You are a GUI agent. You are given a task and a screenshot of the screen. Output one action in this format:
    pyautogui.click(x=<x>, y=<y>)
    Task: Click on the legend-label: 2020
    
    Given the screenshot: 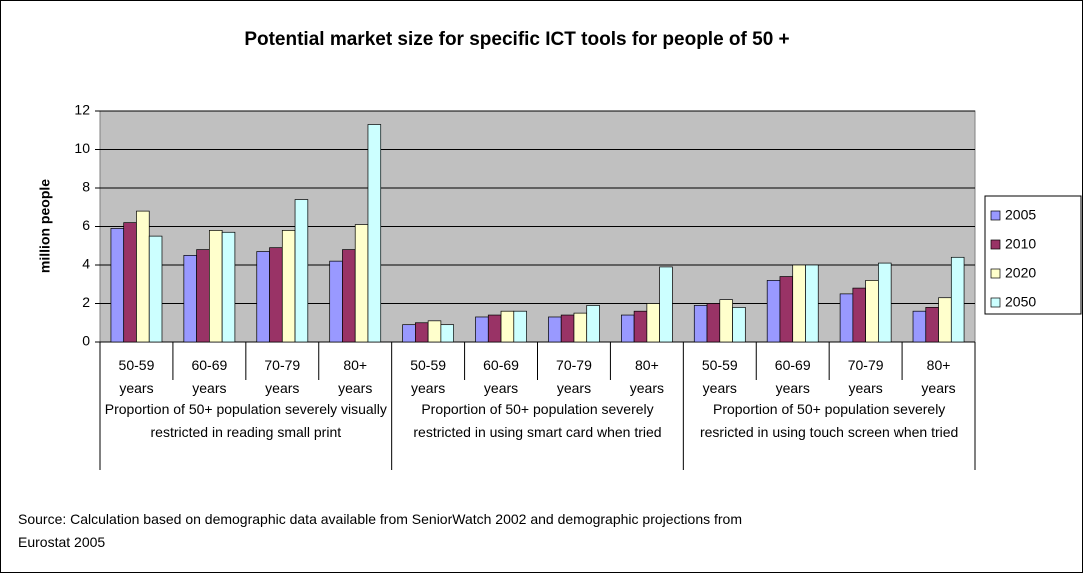 What is the action you would take?
    pyautogui.click(x=1020, y=273)
    